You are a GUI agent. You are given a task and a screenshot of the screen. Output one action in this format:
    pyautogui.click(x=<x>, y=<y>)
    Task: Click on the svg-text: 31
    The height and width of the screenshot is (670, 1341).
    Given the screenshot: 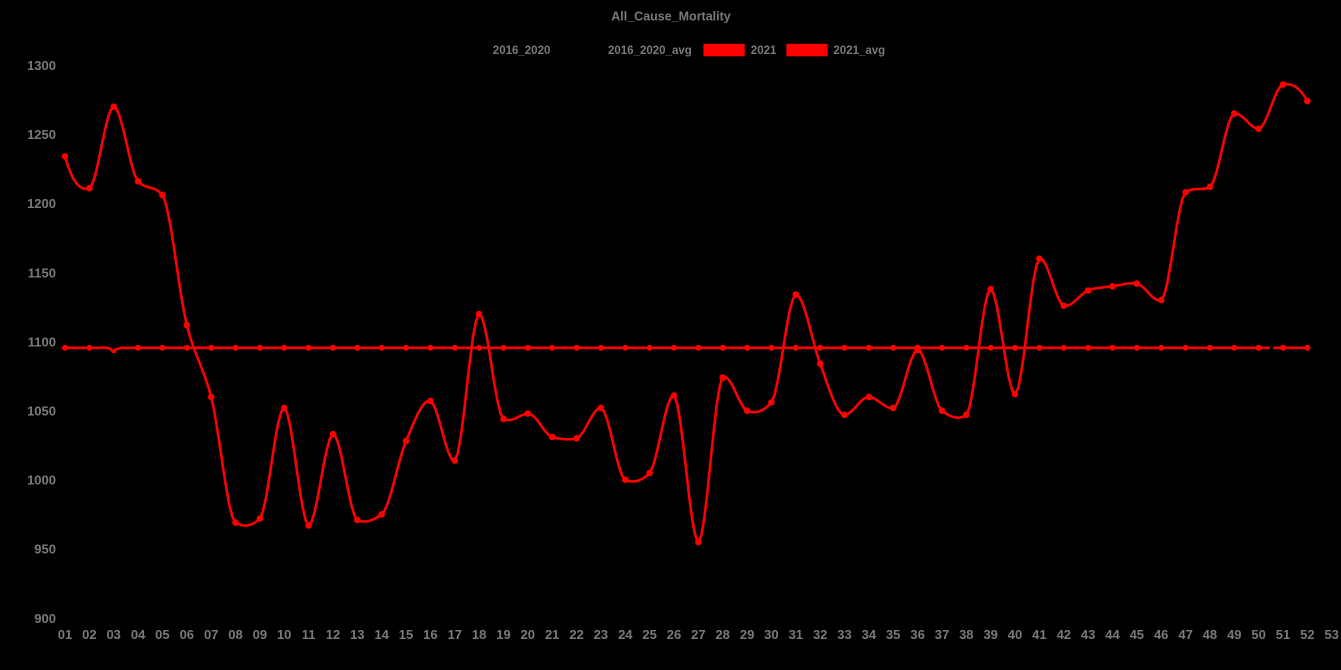 What is the action you would take?
    pyautogui.click(x=796, y=634)
    